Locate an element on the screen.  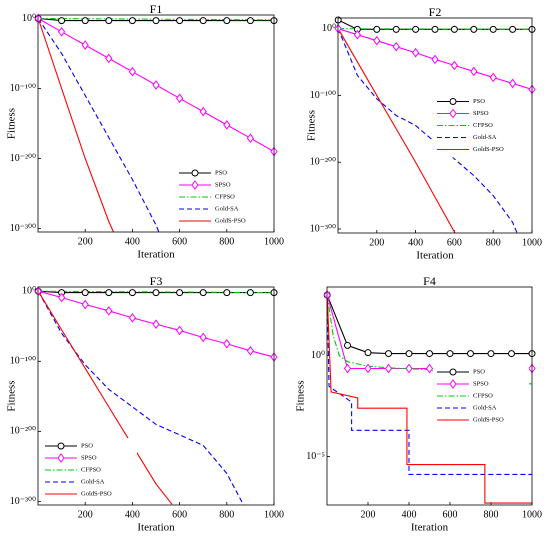
y-tick-label: 10⁻⁵ is located at coordinates (315, 456).